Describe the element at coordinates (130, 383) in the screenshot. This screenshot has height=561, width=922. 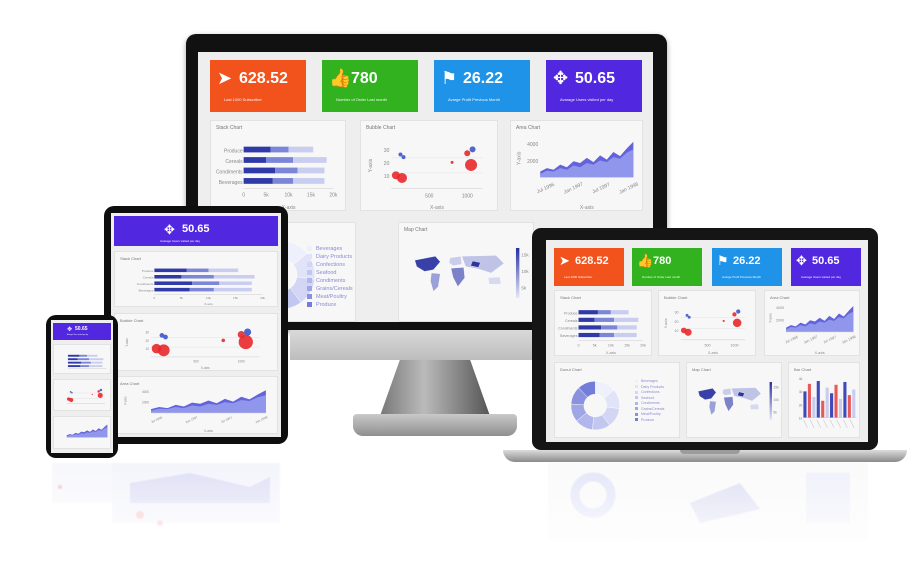
I see `panel-title: Area Chart` at that location.